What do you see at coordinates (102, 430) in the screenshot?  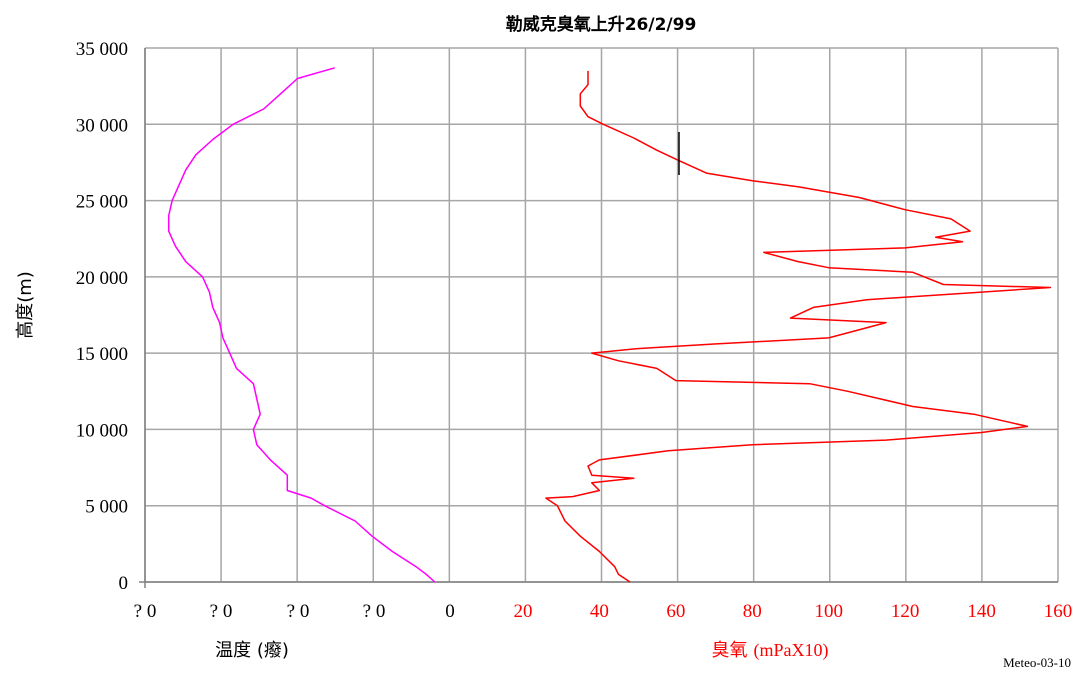 I see `y-tick-label: 10 000` at bounding box center [102, 430].